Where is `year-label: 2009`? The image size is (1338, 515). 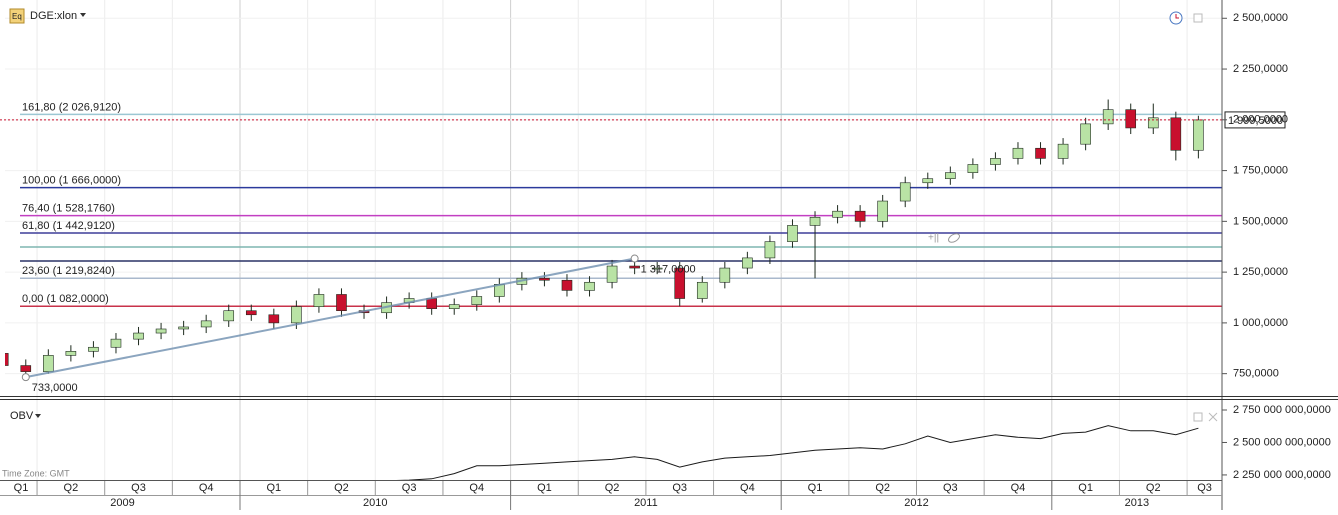
year-label: 2009 is located at coordinates (122, 503).